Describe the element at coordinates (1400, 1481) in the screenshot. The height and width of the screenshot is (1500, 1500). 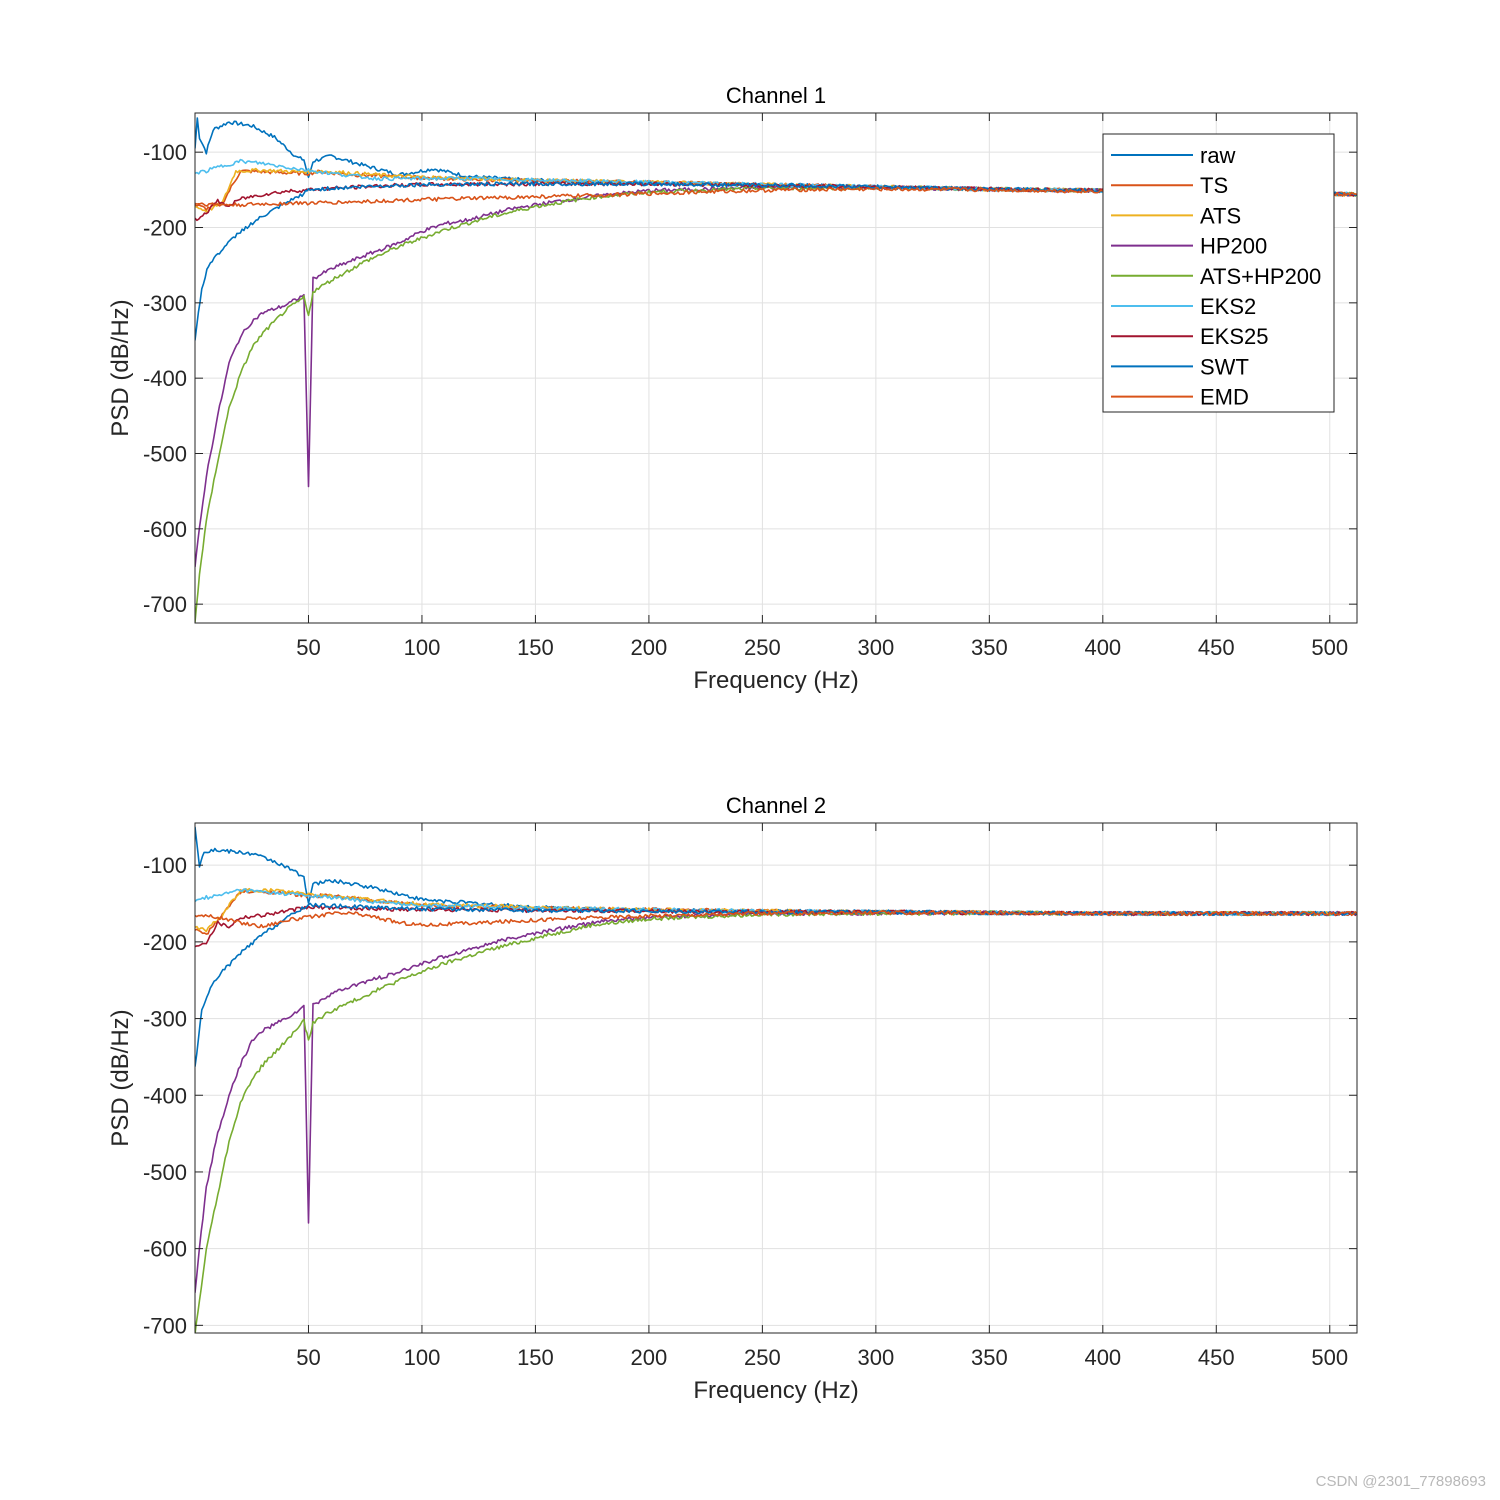
I see `watermark: CSDN @2301_77898693` at that location.